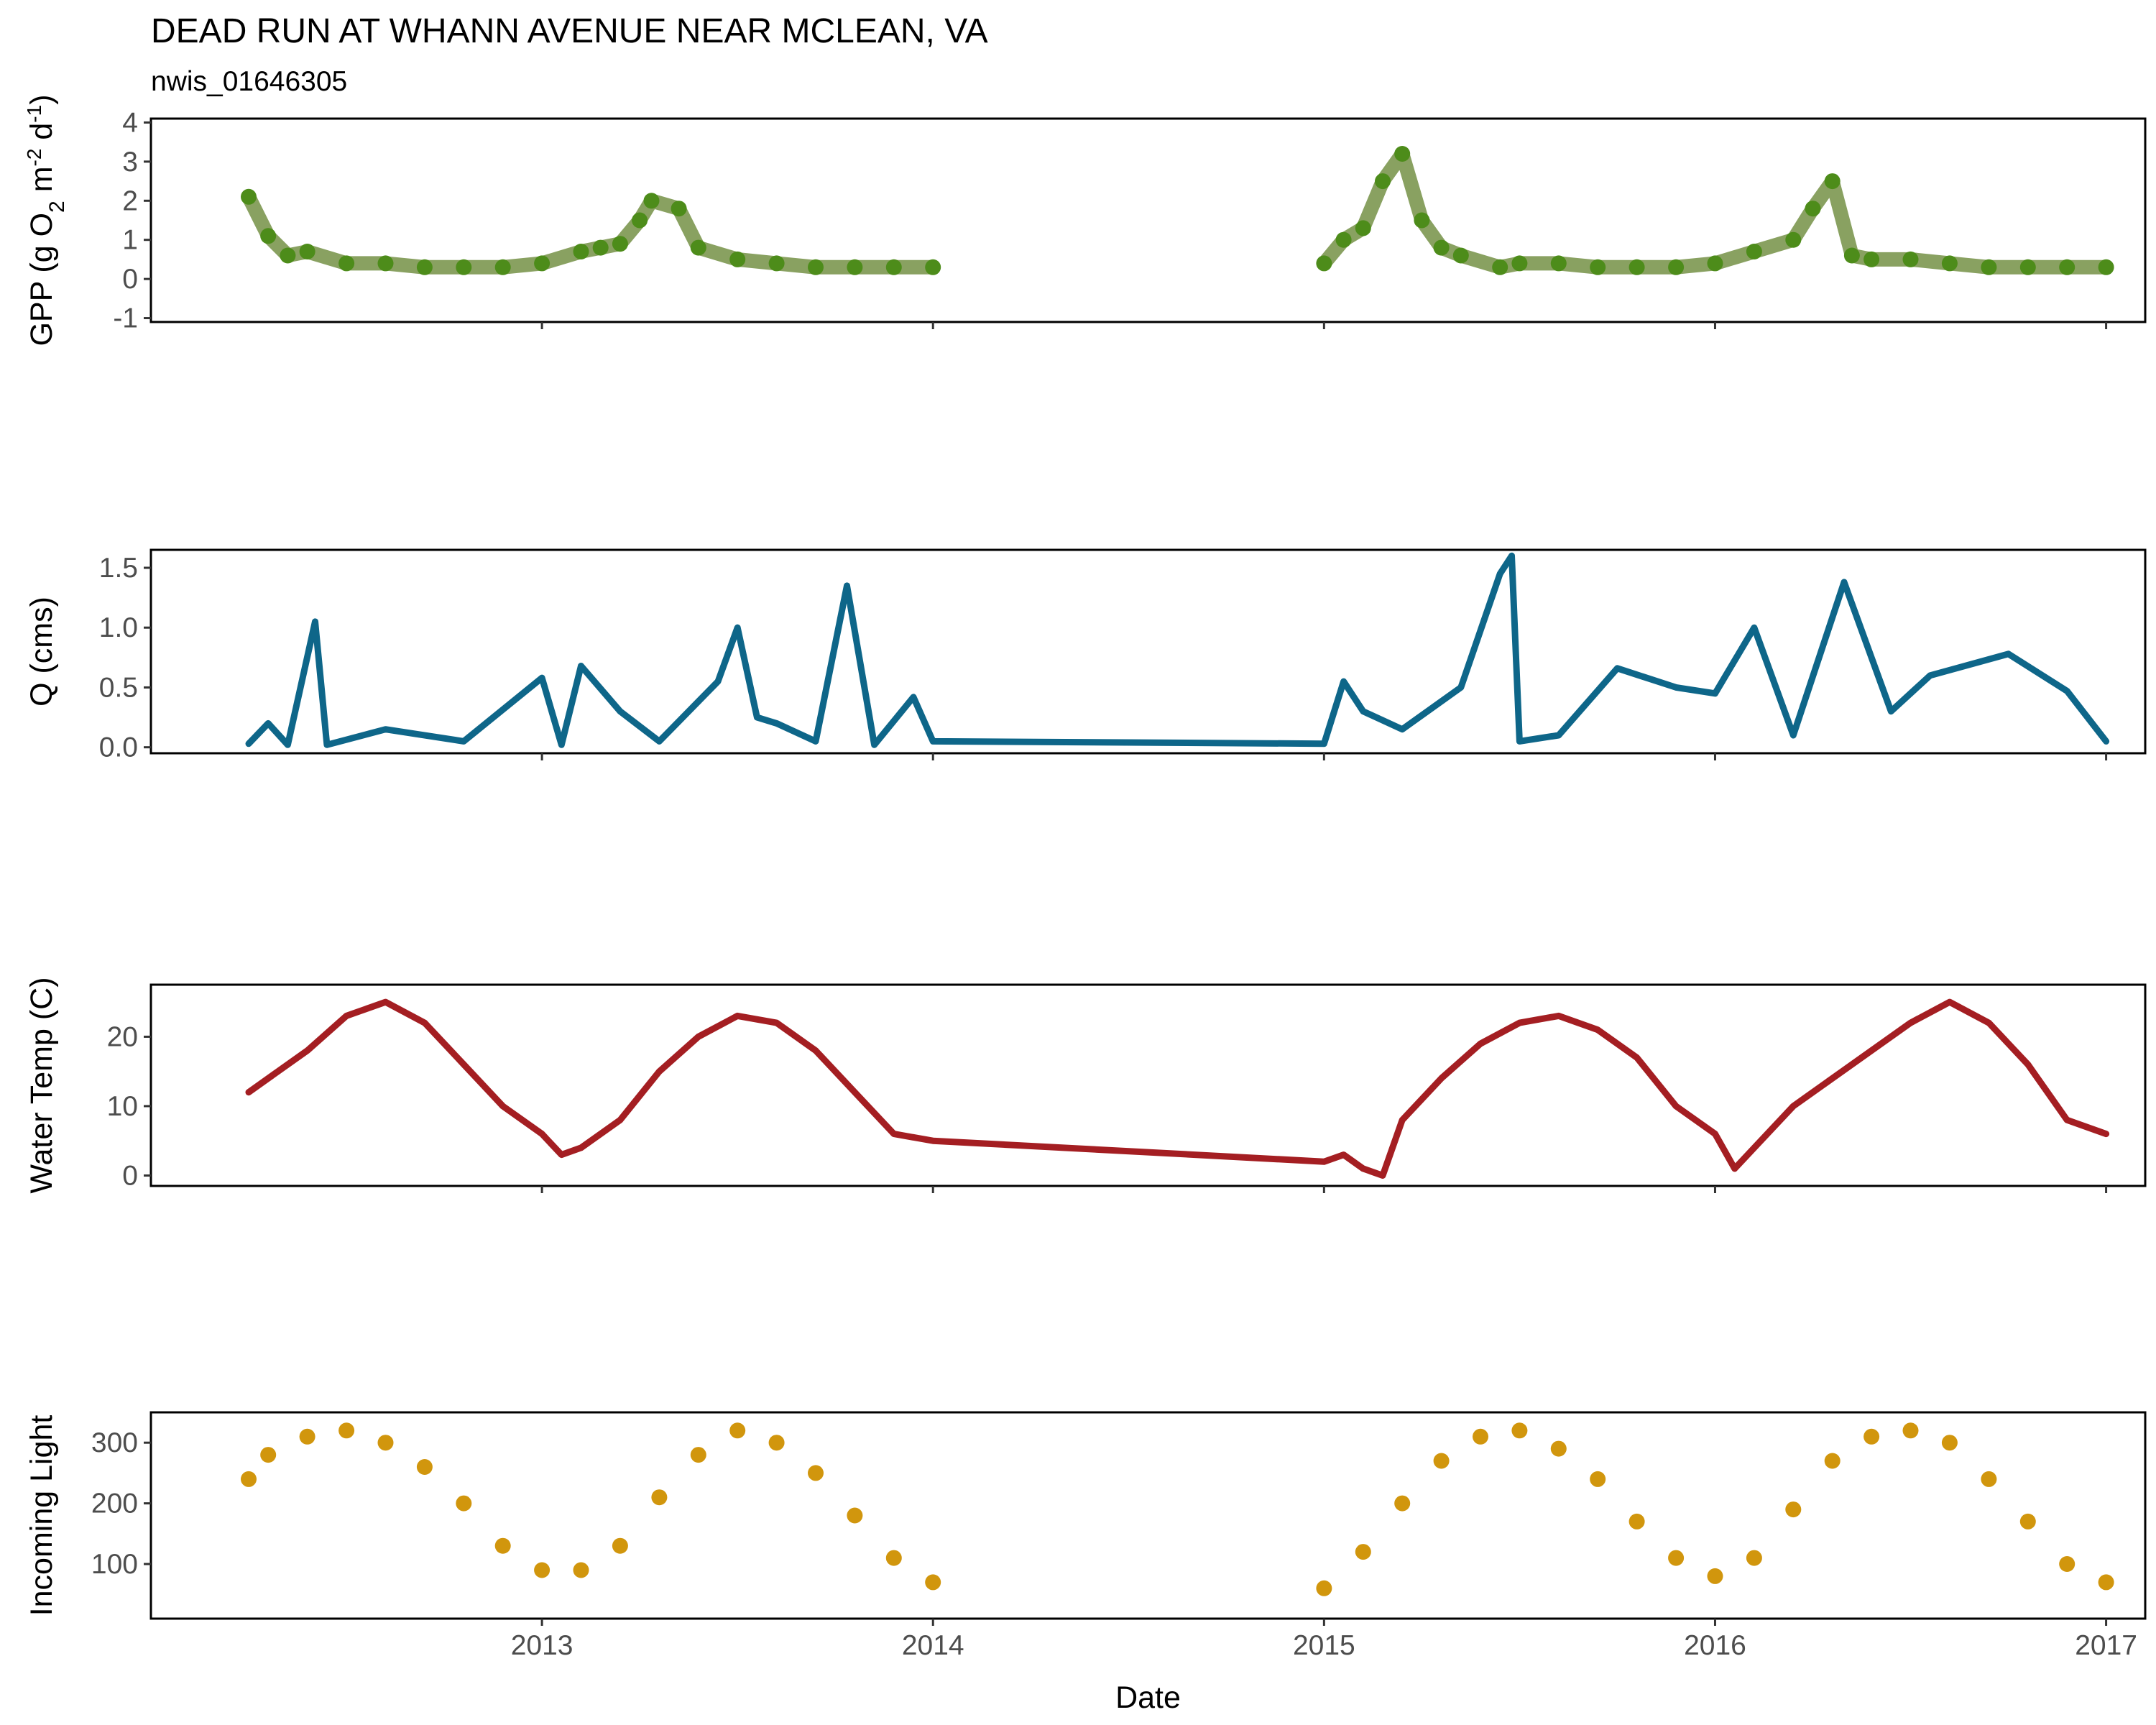 The height and width of the screenshot is (1725, 2156). I want to click on x-tick-label: 2017, so click(2106, 1645).